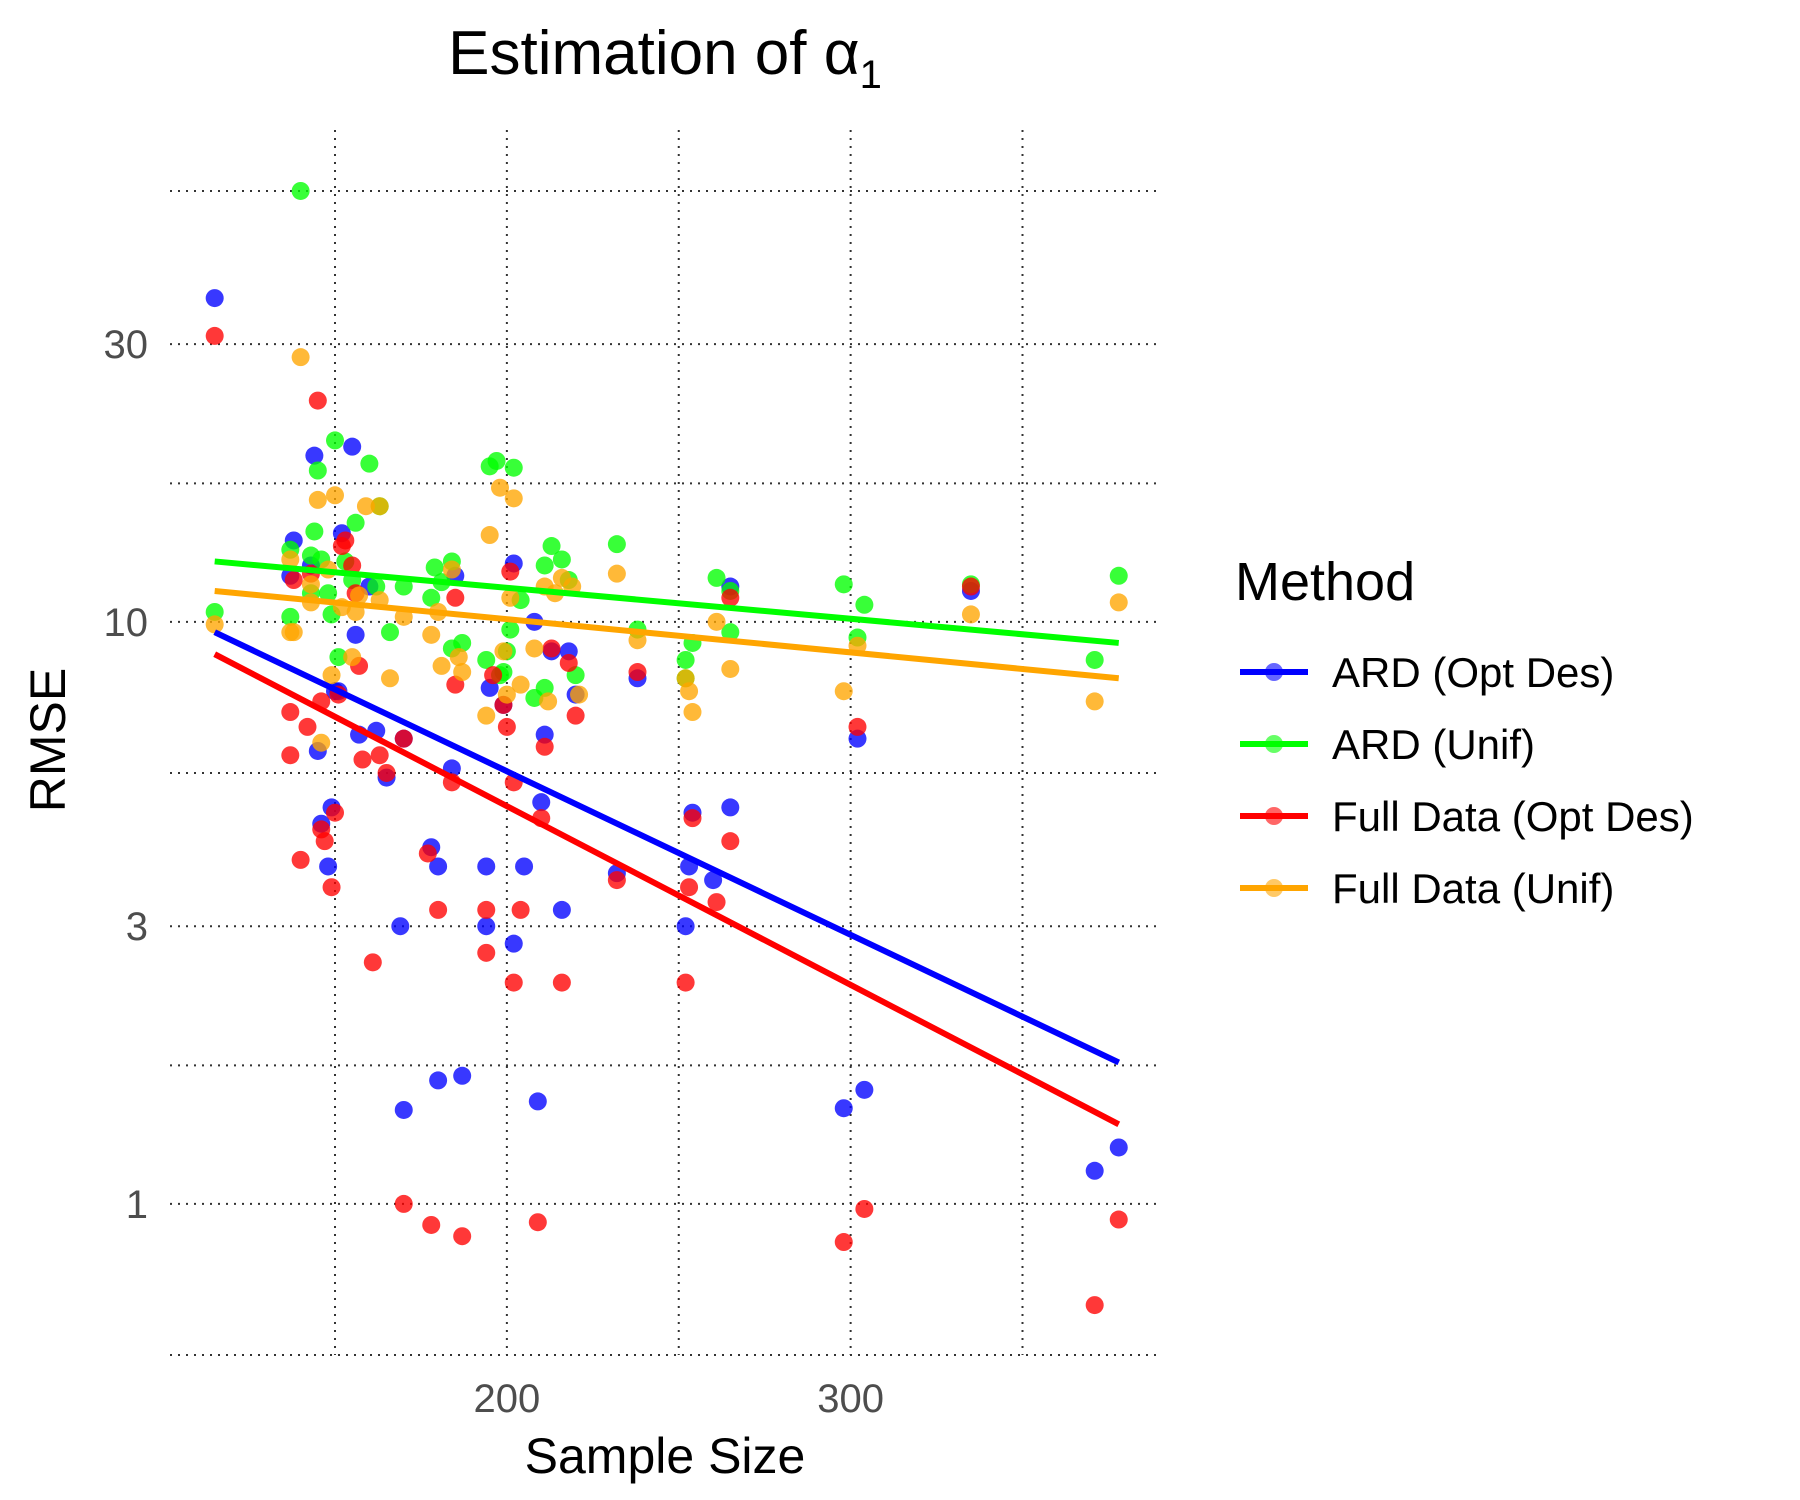 The image size is (1800, 1500). I want to click on legend-item: Full Data (Unif), so click(1427, 888).